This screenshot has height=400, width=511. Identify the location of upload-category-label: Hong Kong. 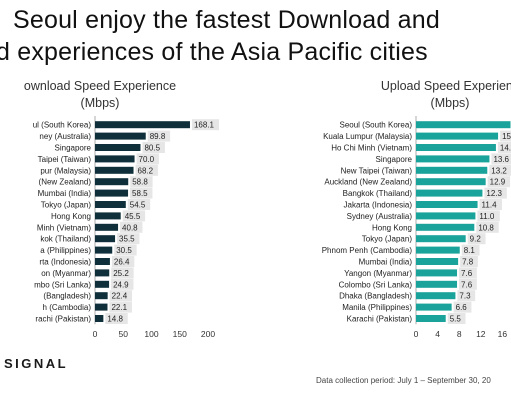
(392, 227).